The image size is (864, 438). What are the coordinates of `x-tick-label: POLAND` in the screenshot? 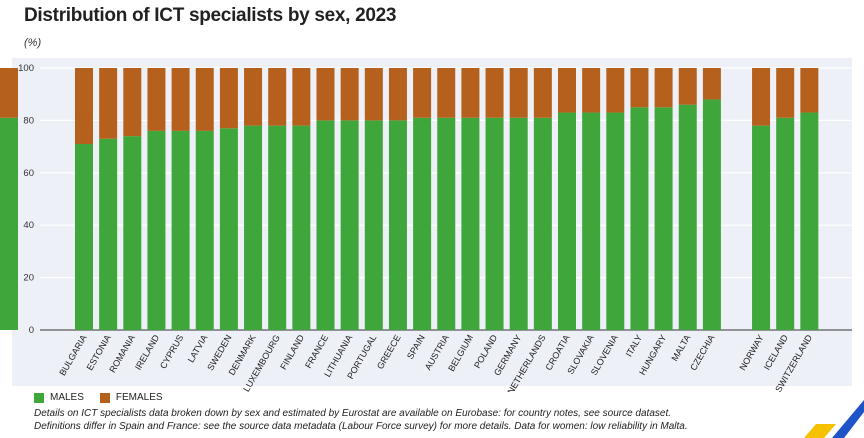 It's located at (485, 351).